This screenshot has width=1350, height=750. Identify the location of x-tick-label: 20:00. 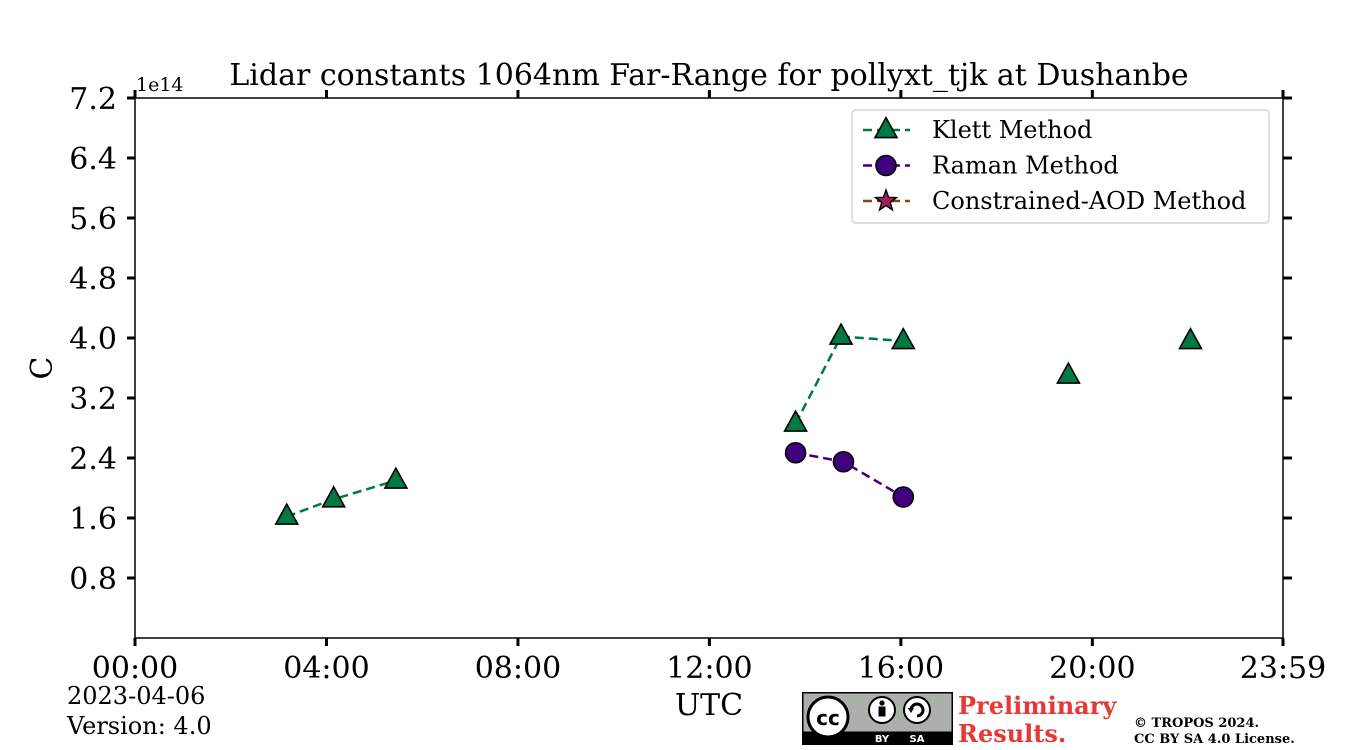
(1092, 668).